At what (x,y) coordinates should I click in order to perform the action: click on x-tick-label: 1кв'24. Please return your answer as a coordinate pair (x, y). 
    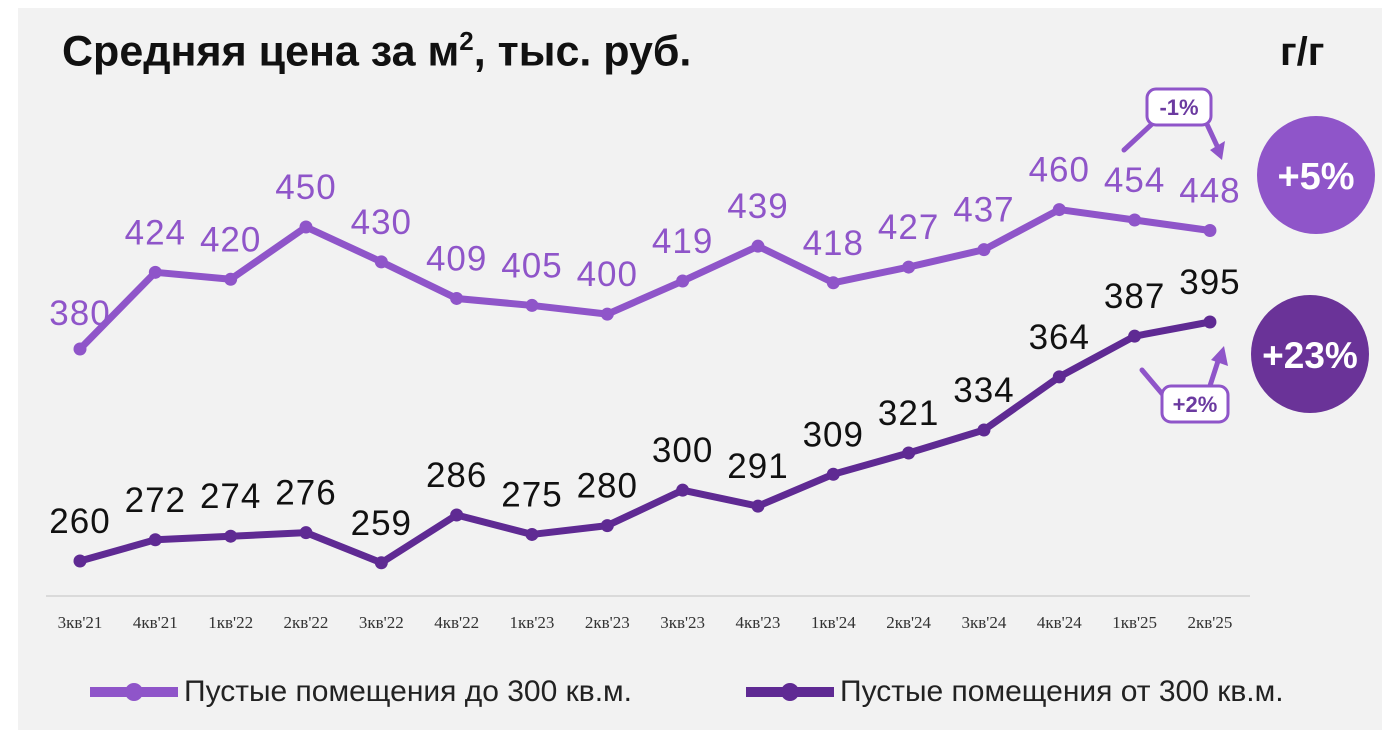
    Looking at the image, I should click on (833, 622).